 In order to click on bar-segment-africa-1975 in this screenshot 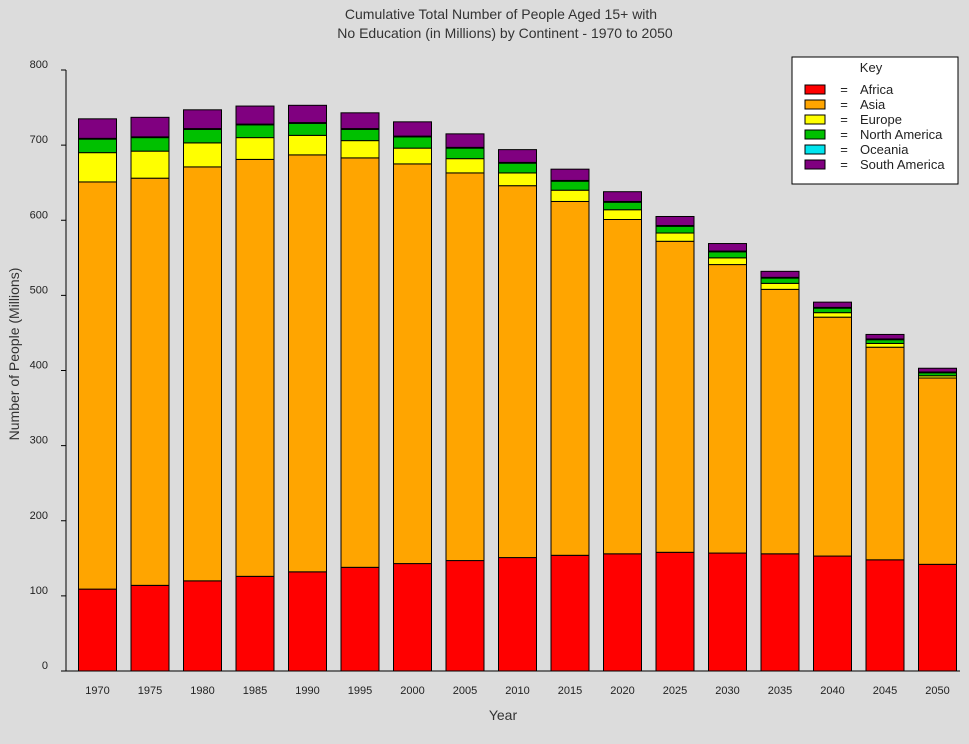, I will do `click(150, 628)`.